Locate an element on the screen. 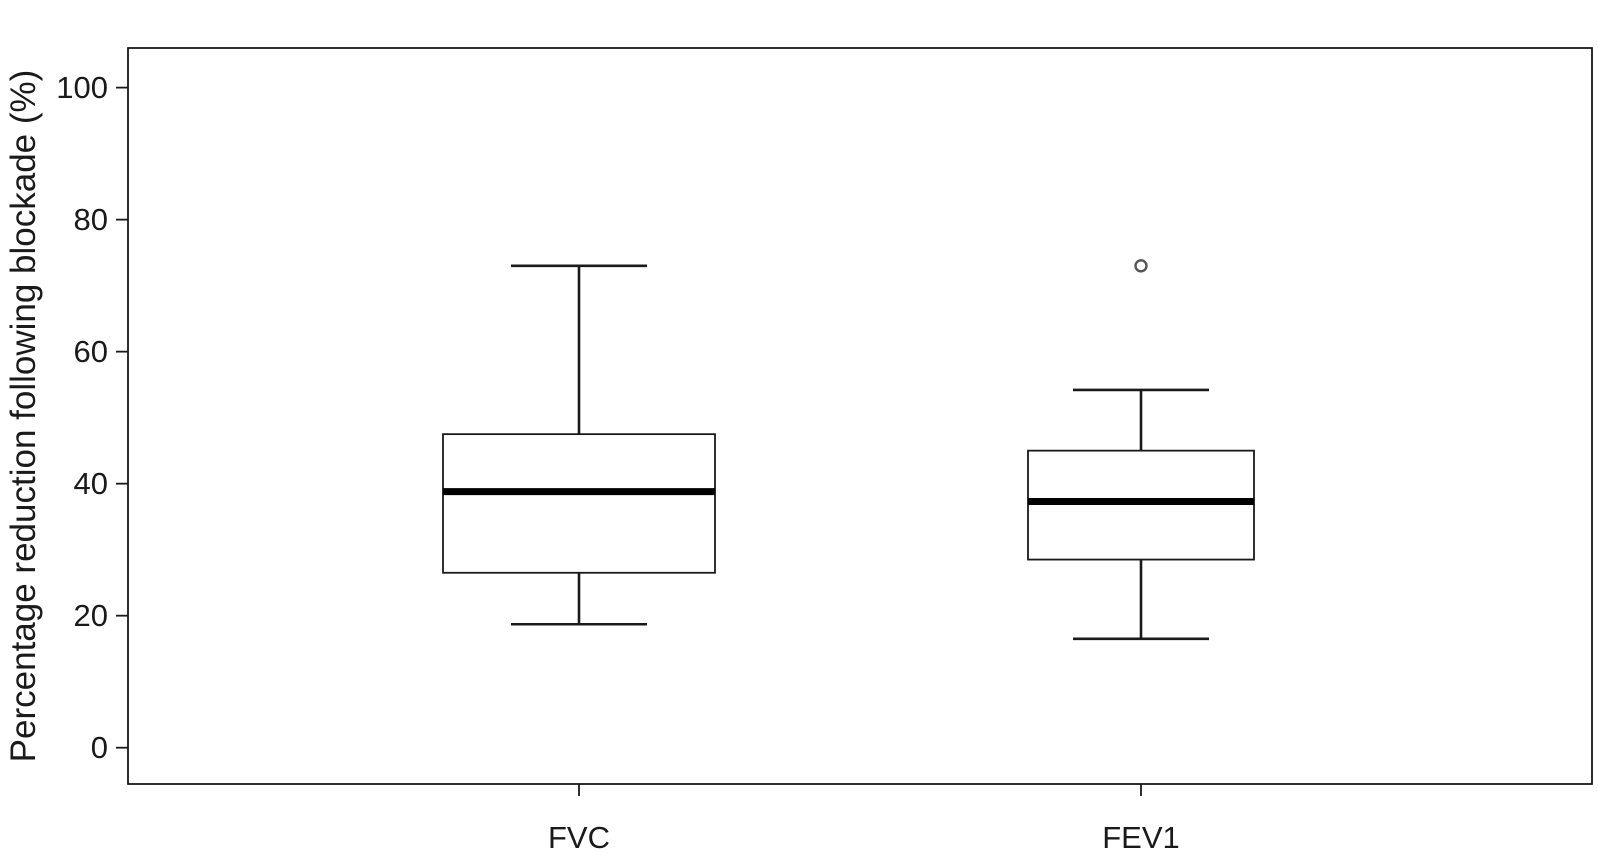 The width and height of the screenshot is (1598, 854). x-tick-label: FVC is located at coordinates (579, 837).